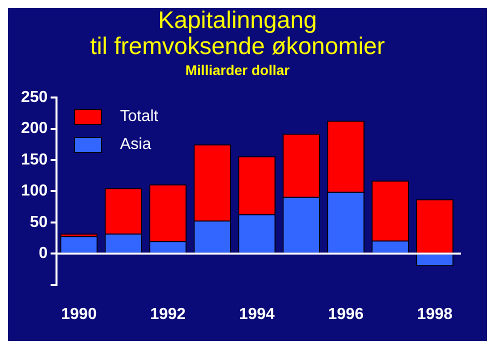  What do you see at coordinates (257, 314) in the screenshot?
I see `x-tick-label: 1994` at bounding box center [257, 314].